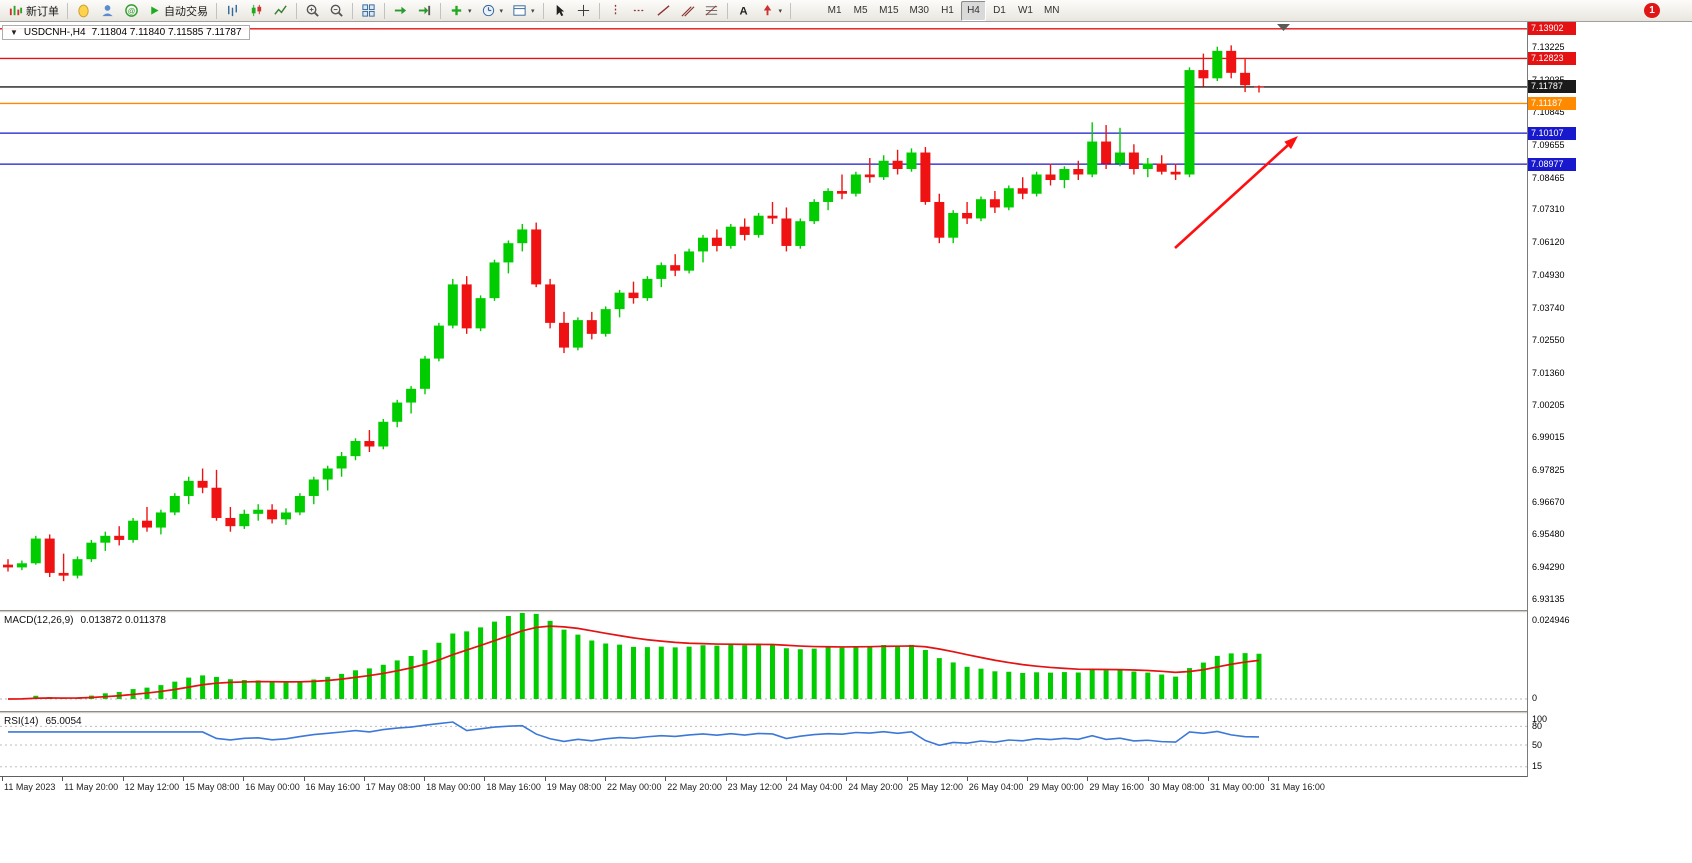 This screenshot has width=1692, height=863. What do you see at coordinates (1233, 194) in the screenshot?
I see `trend-arrow` at bounding box center [1233, 194].